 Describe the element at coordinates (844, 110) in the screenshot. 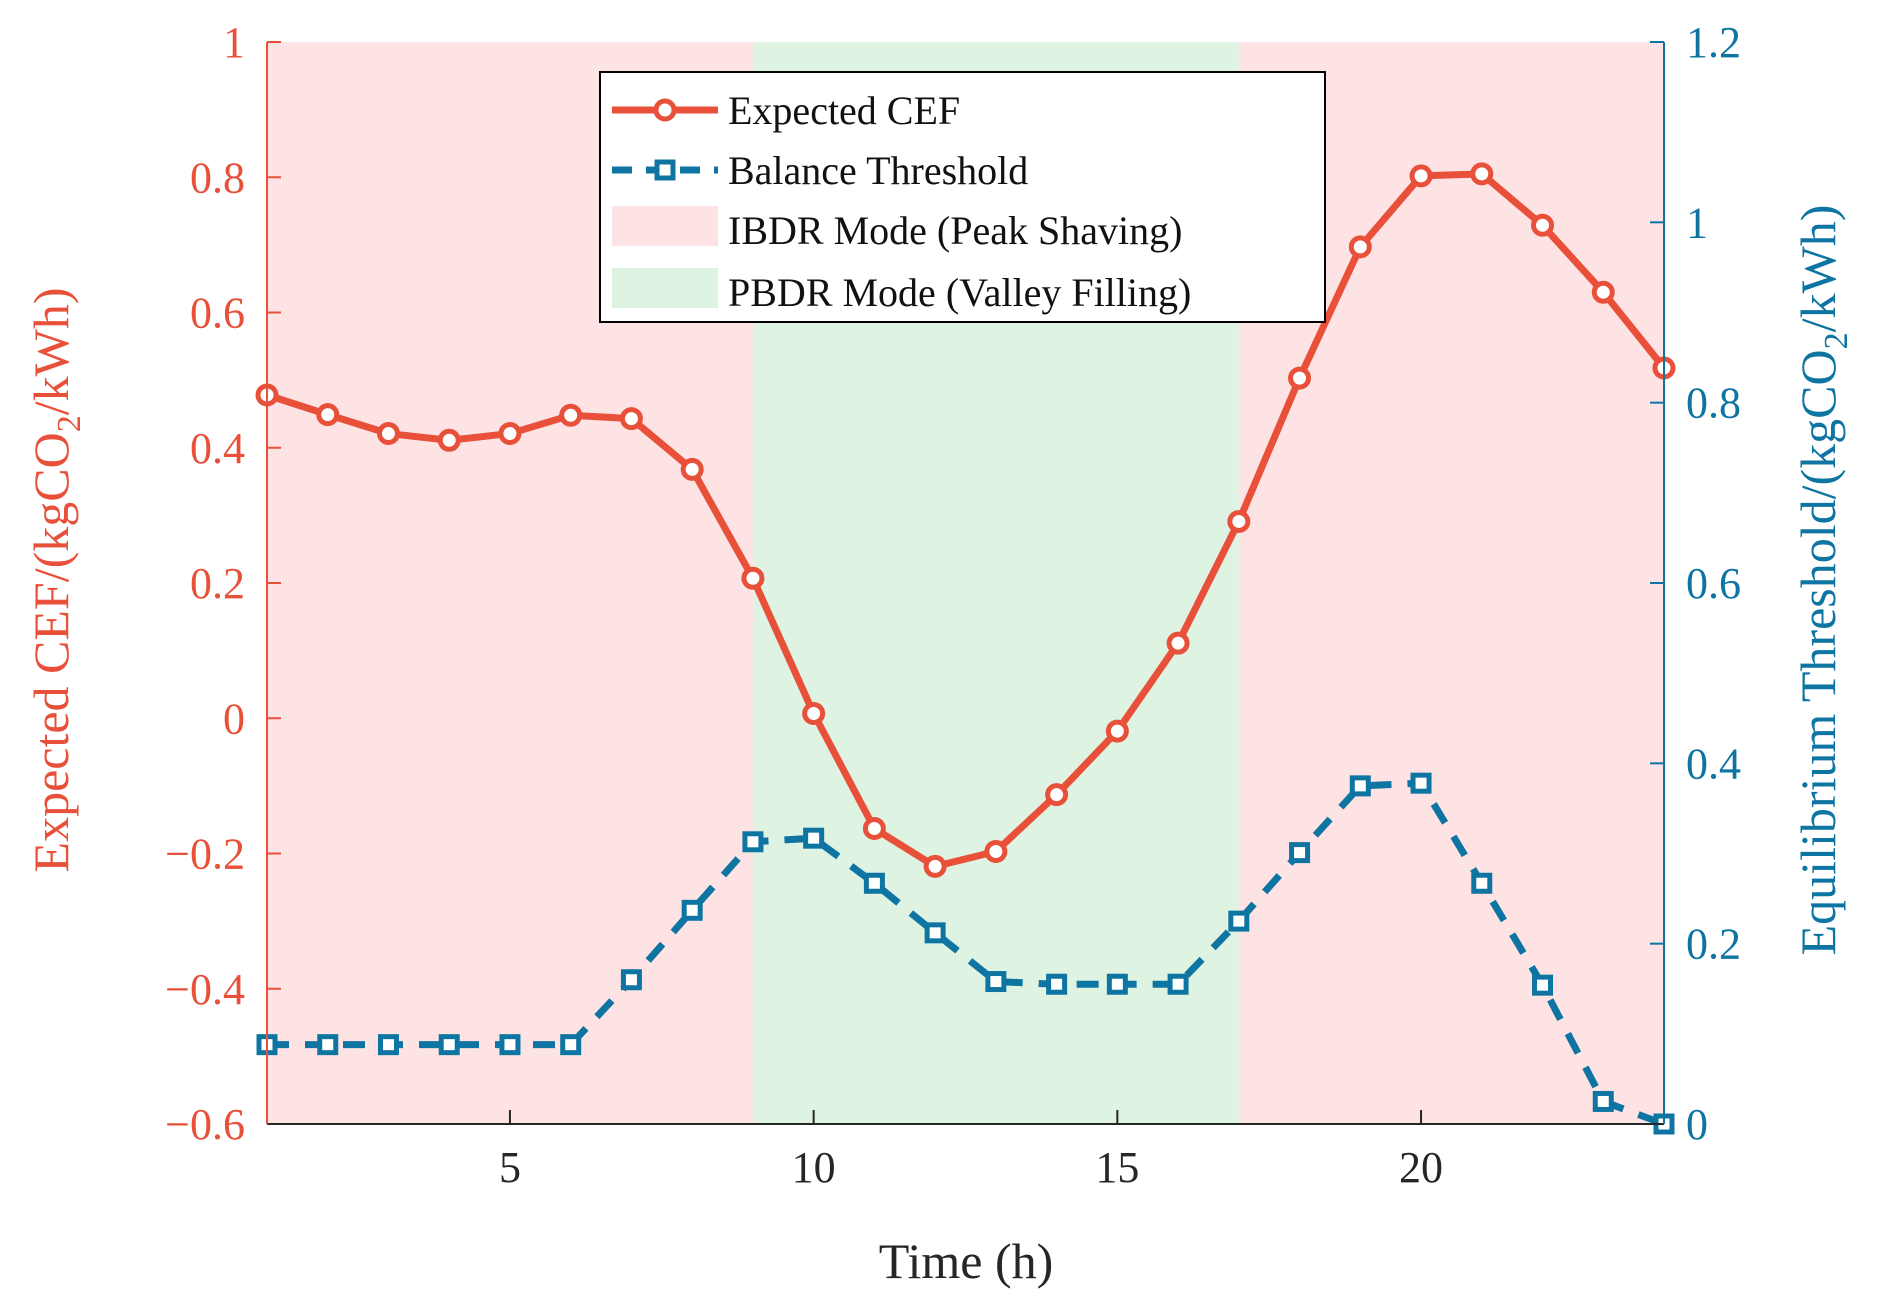

I see `legend-label-expected-cef: Expected CEF` at that location.